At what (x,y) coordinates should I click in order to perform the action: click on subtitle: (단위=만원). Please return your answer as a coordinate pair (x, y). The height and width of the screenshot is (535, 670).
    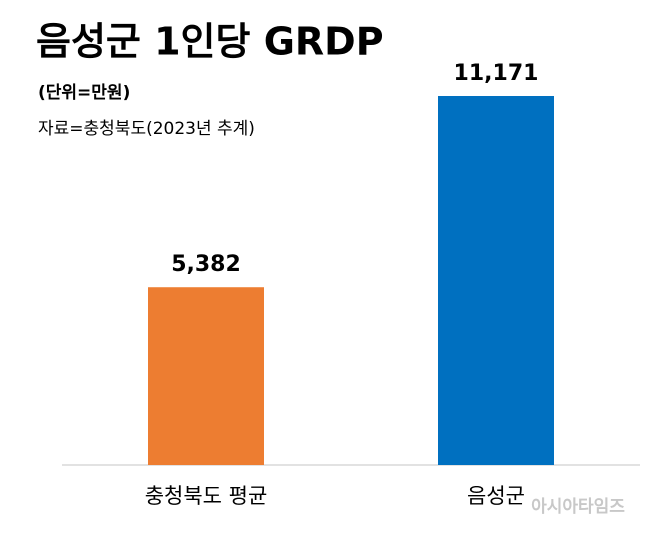
    Looking at the image, I should click on (84, 93).